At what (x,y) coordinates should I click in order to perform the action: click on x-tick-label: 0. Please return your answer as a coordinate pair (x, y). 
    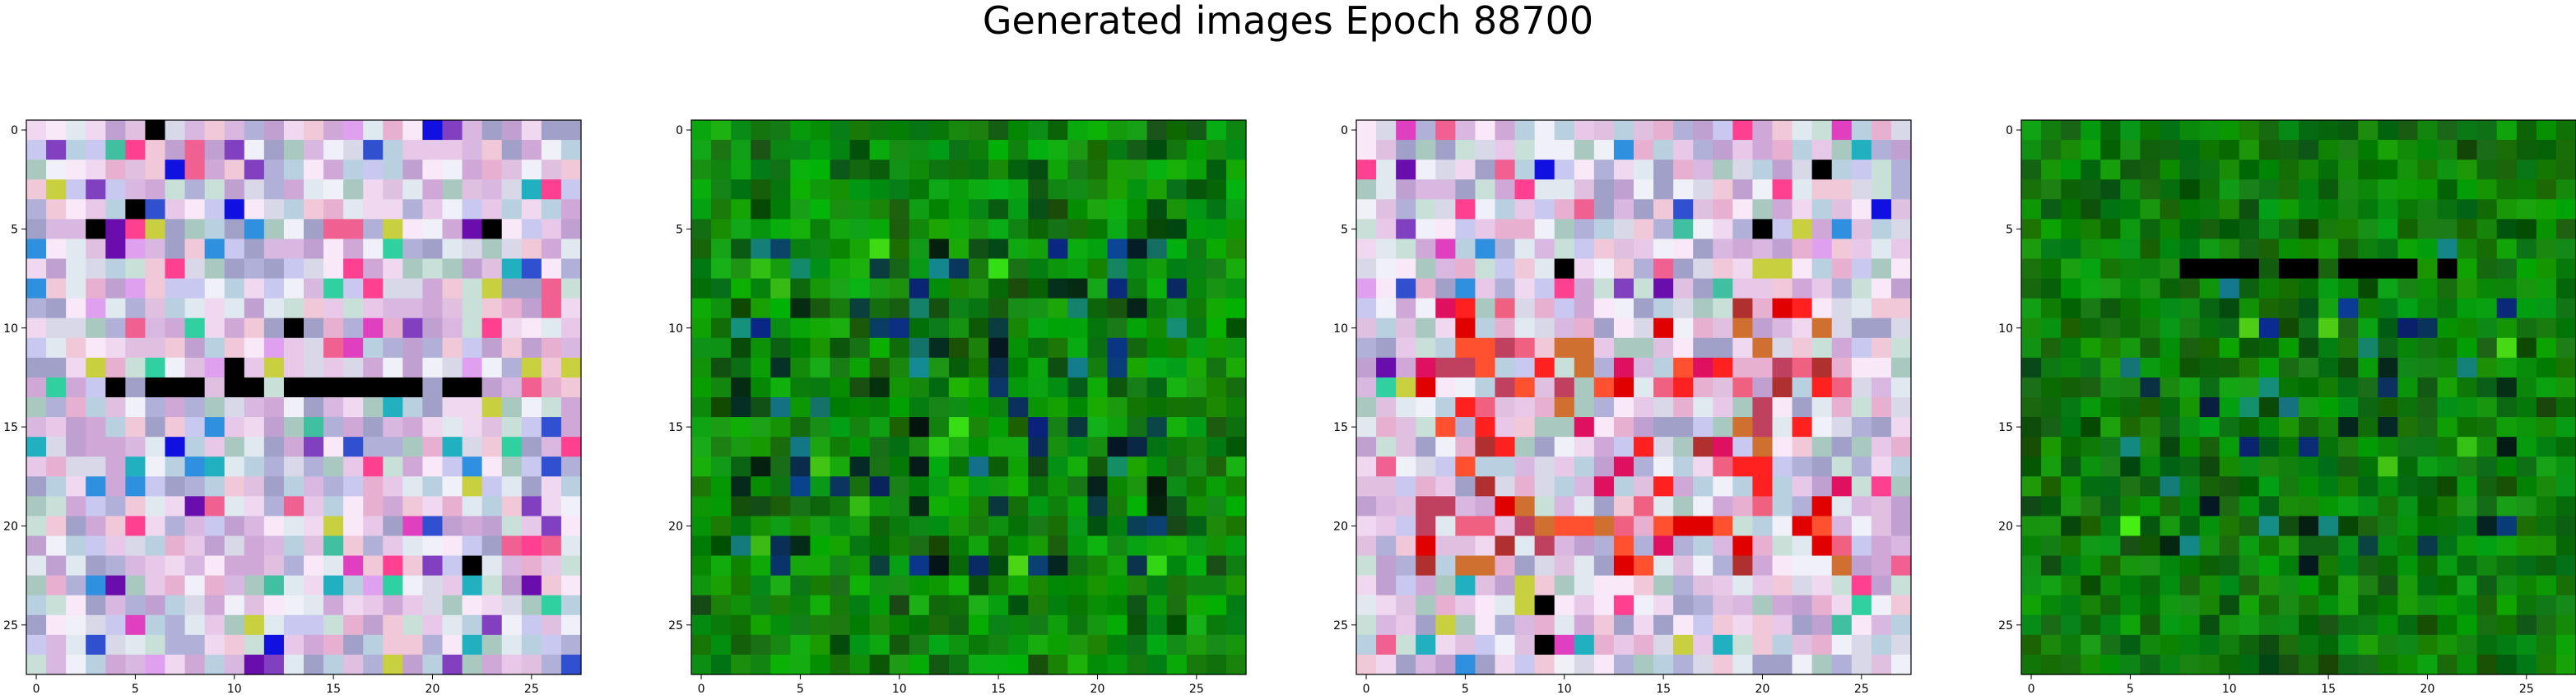
    Looking at the image, I should click on (2031, 689).